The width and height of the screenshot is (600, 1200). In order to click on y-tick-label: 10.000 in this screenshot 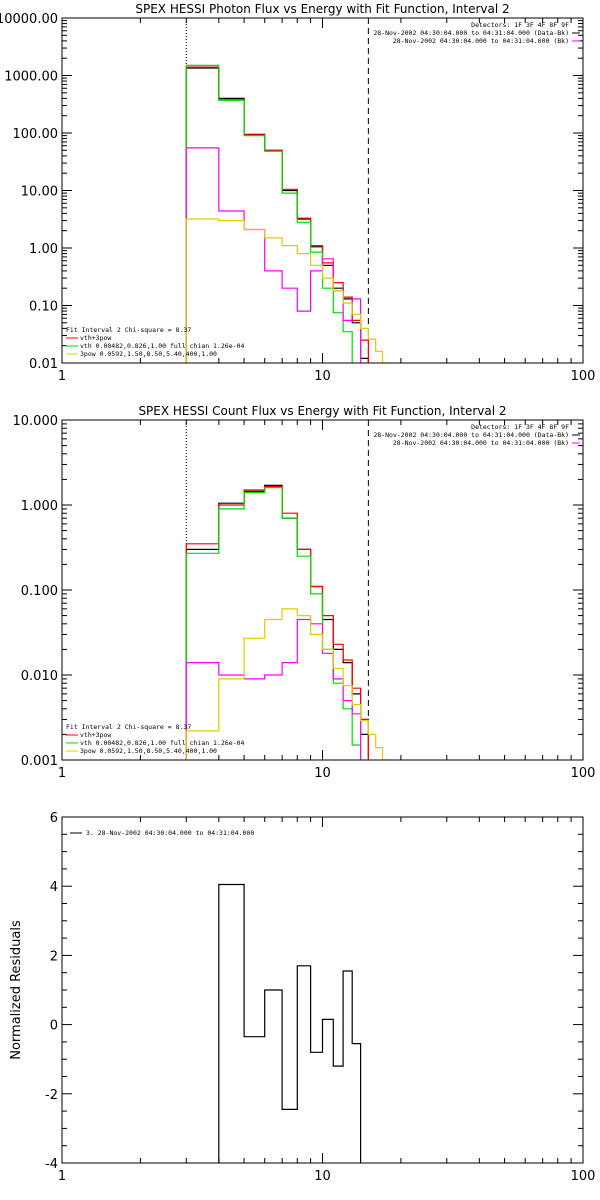, I will do `click(36, 421)`.